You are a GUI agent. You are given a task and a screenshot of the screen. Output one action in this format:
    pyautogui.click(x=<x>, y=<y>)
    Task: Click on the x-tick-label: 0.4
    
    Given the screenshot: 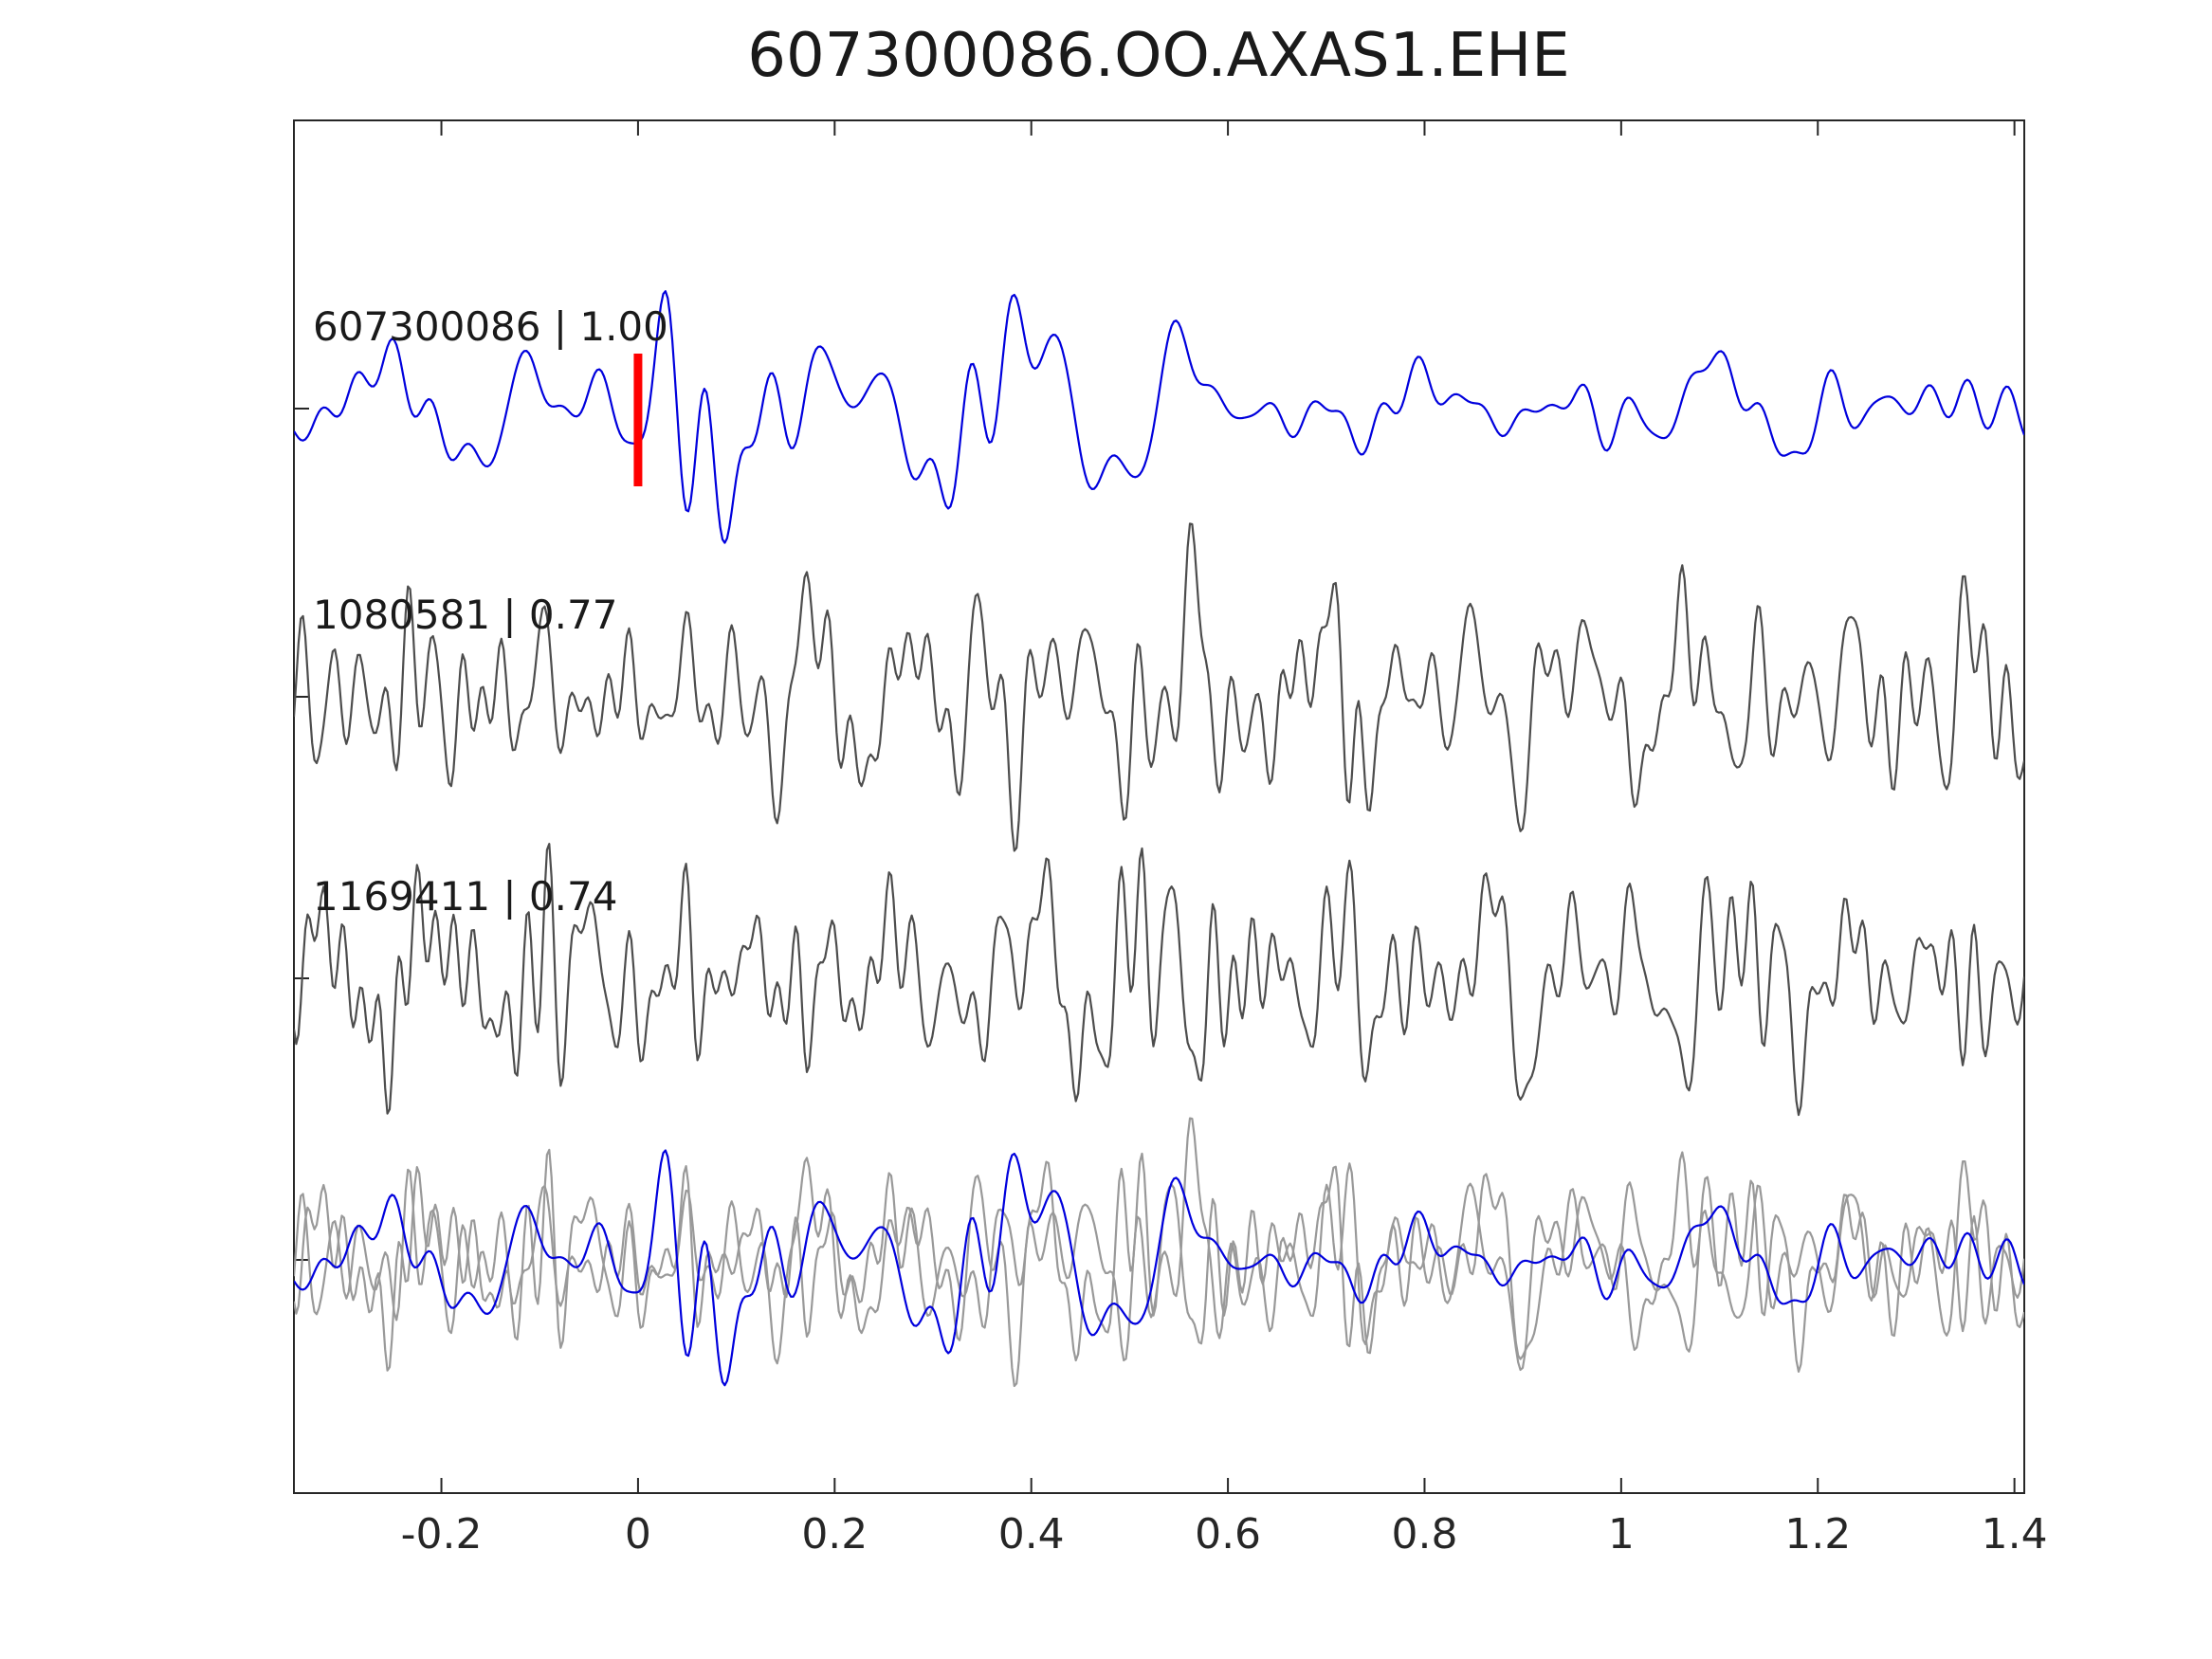 What is the action you would take?
    pyautogui.click(x=1031, y=1534)
    